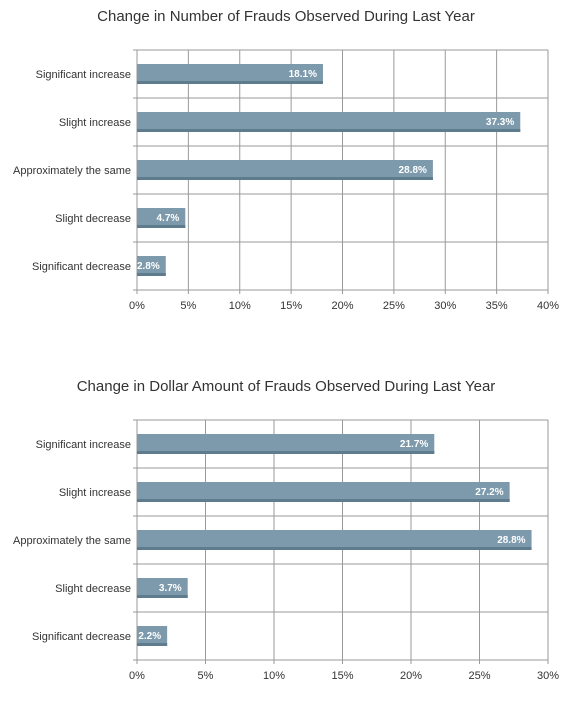 This screenshot has height=702, width=572. What do you see at coordinates (303, 74) in the screenshot?
I see `data-label: 18.1%` at bounding box center [303, 74].